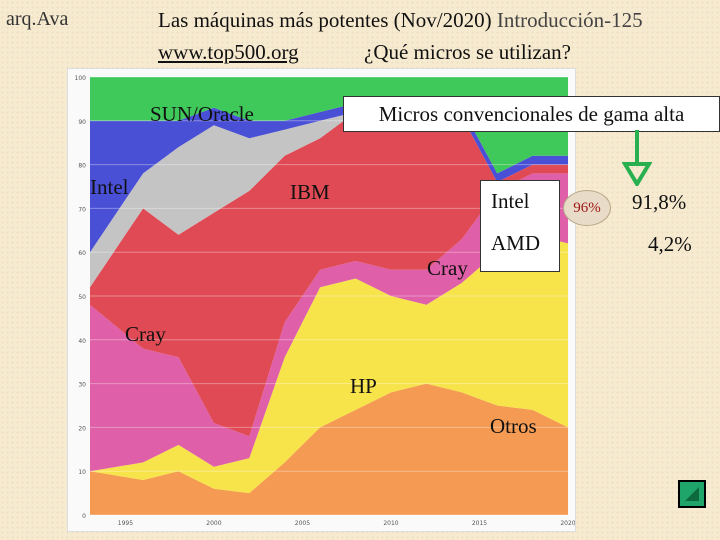 The width and height of the screenshot is (720, 540). What do you see at coordinates (82, 122) in the screenshot?
I see `y-tick-label-9: 90` at bounding box center [82, 122].